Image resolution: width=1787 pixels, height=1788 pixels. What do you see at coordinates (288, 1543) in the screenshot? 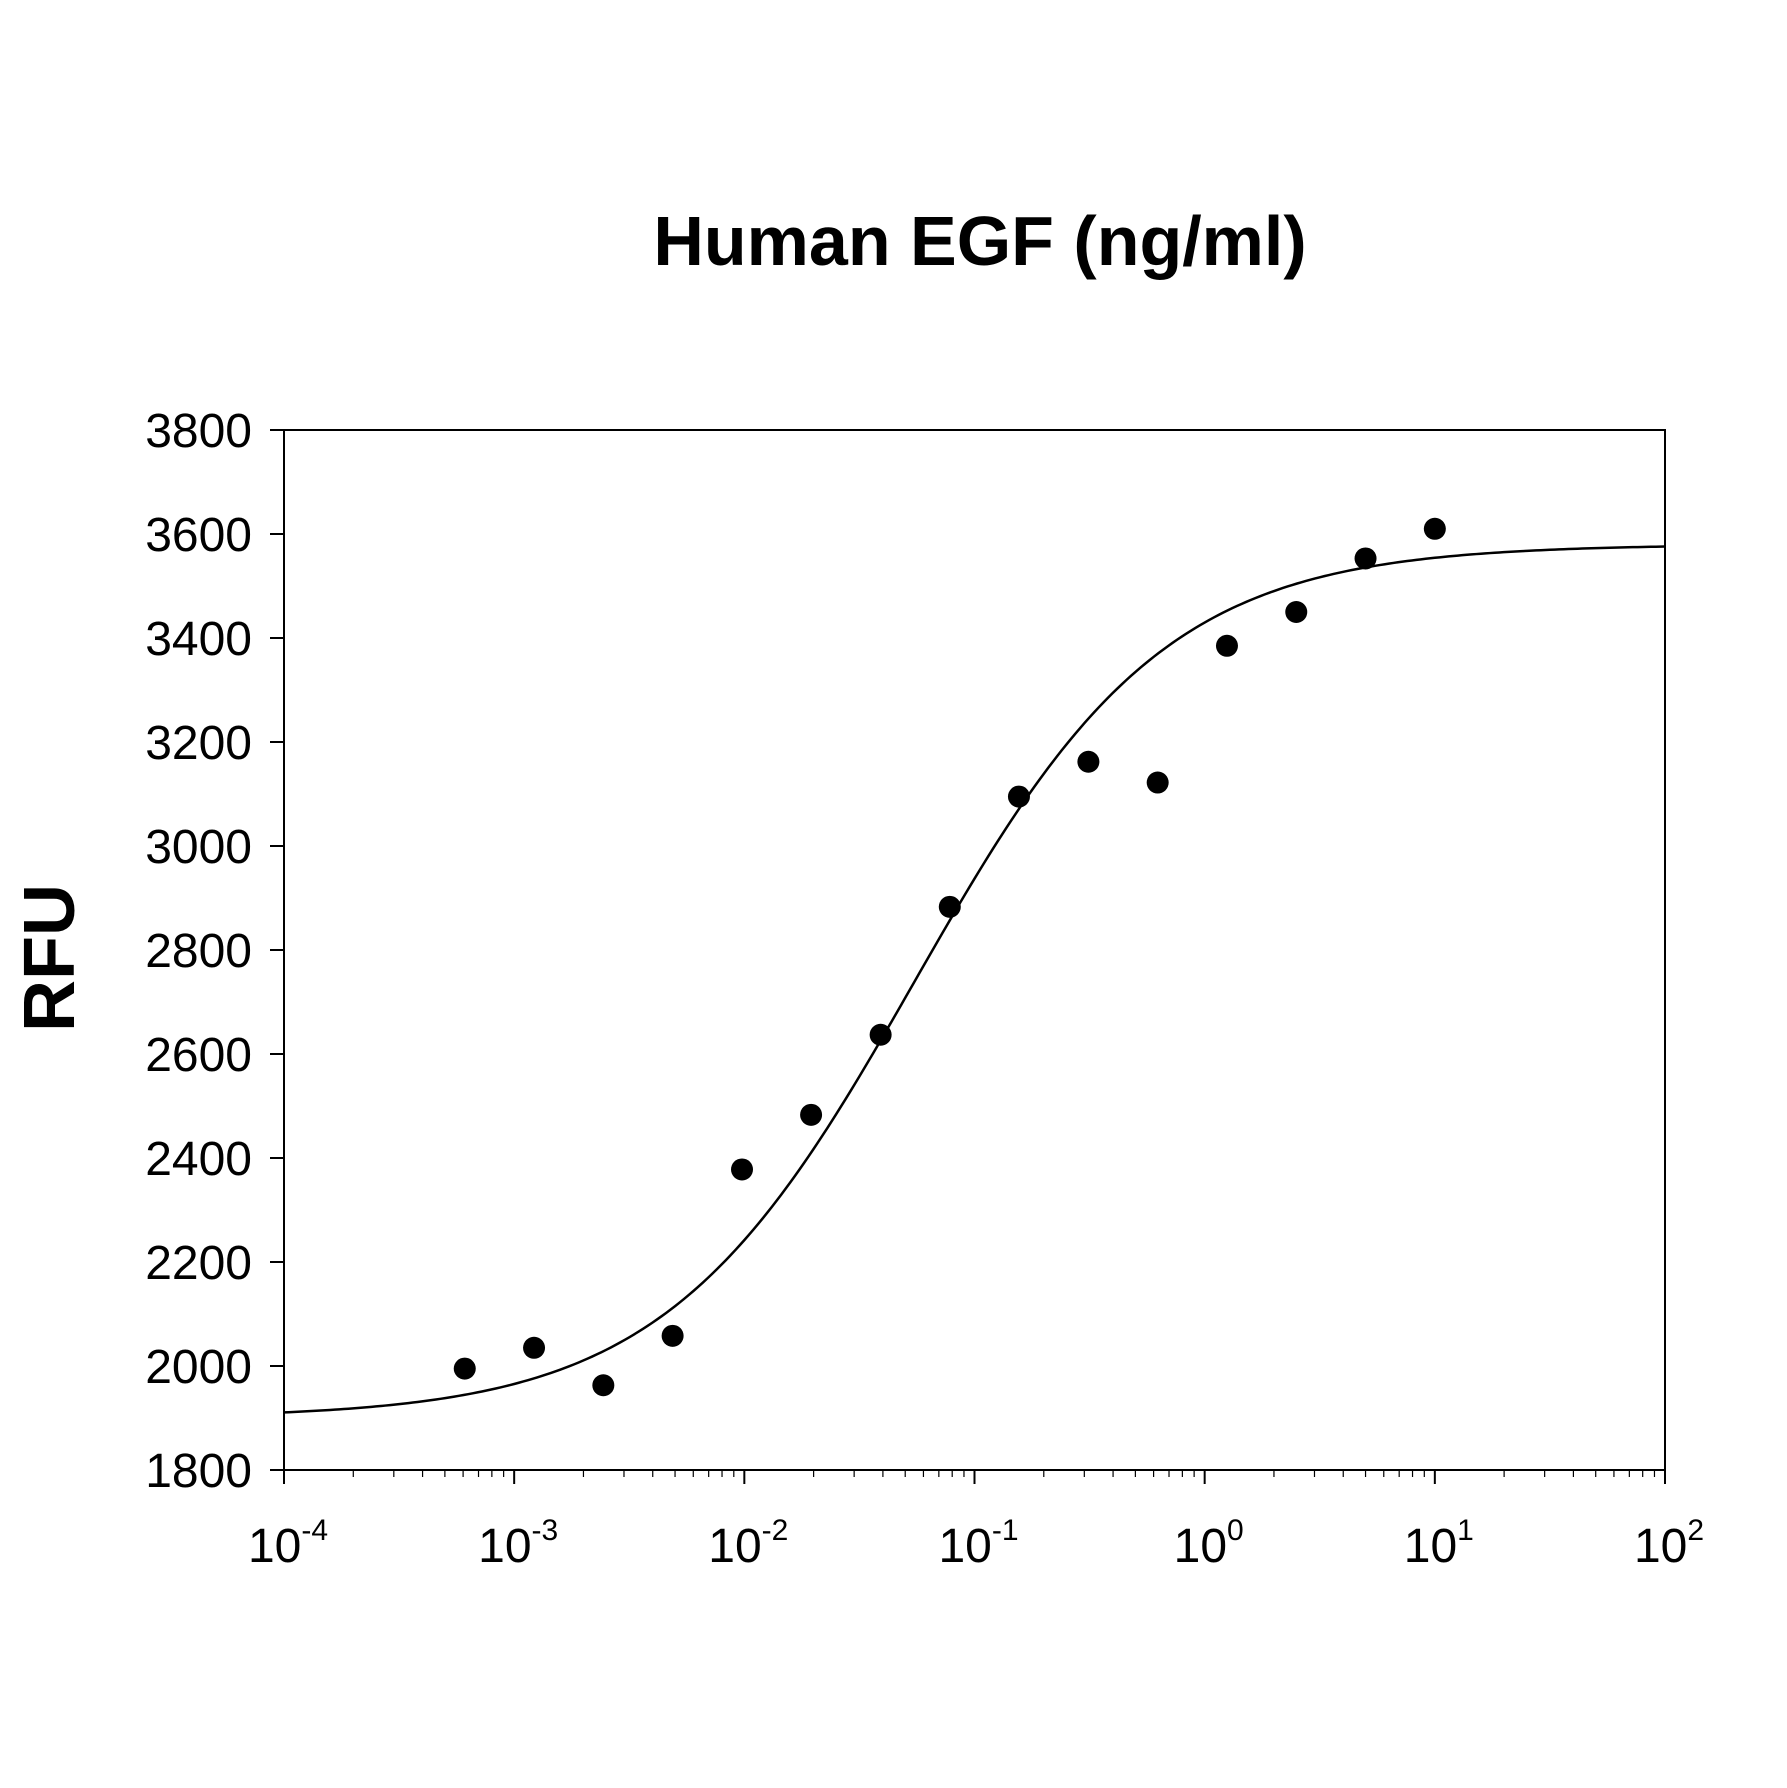
I see `x-tick-label: 10⁻⁴` at bounding box center [288, 1543].